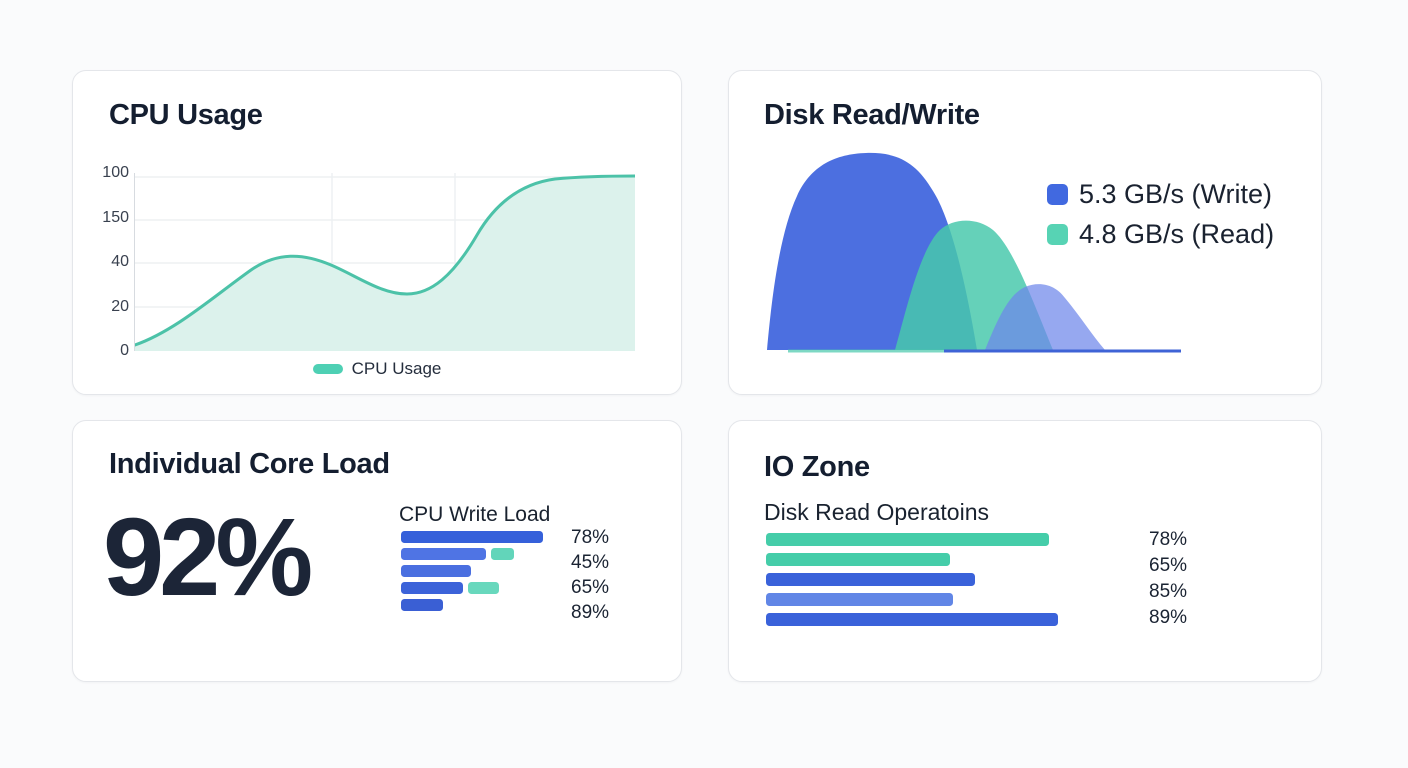 This screenshot has width=1408, height=768. Describe the element at coordinates (1168, 579) in the screenshot. I see `io-zone-percent-labels: 78% 65% 85% 89%` at that location.